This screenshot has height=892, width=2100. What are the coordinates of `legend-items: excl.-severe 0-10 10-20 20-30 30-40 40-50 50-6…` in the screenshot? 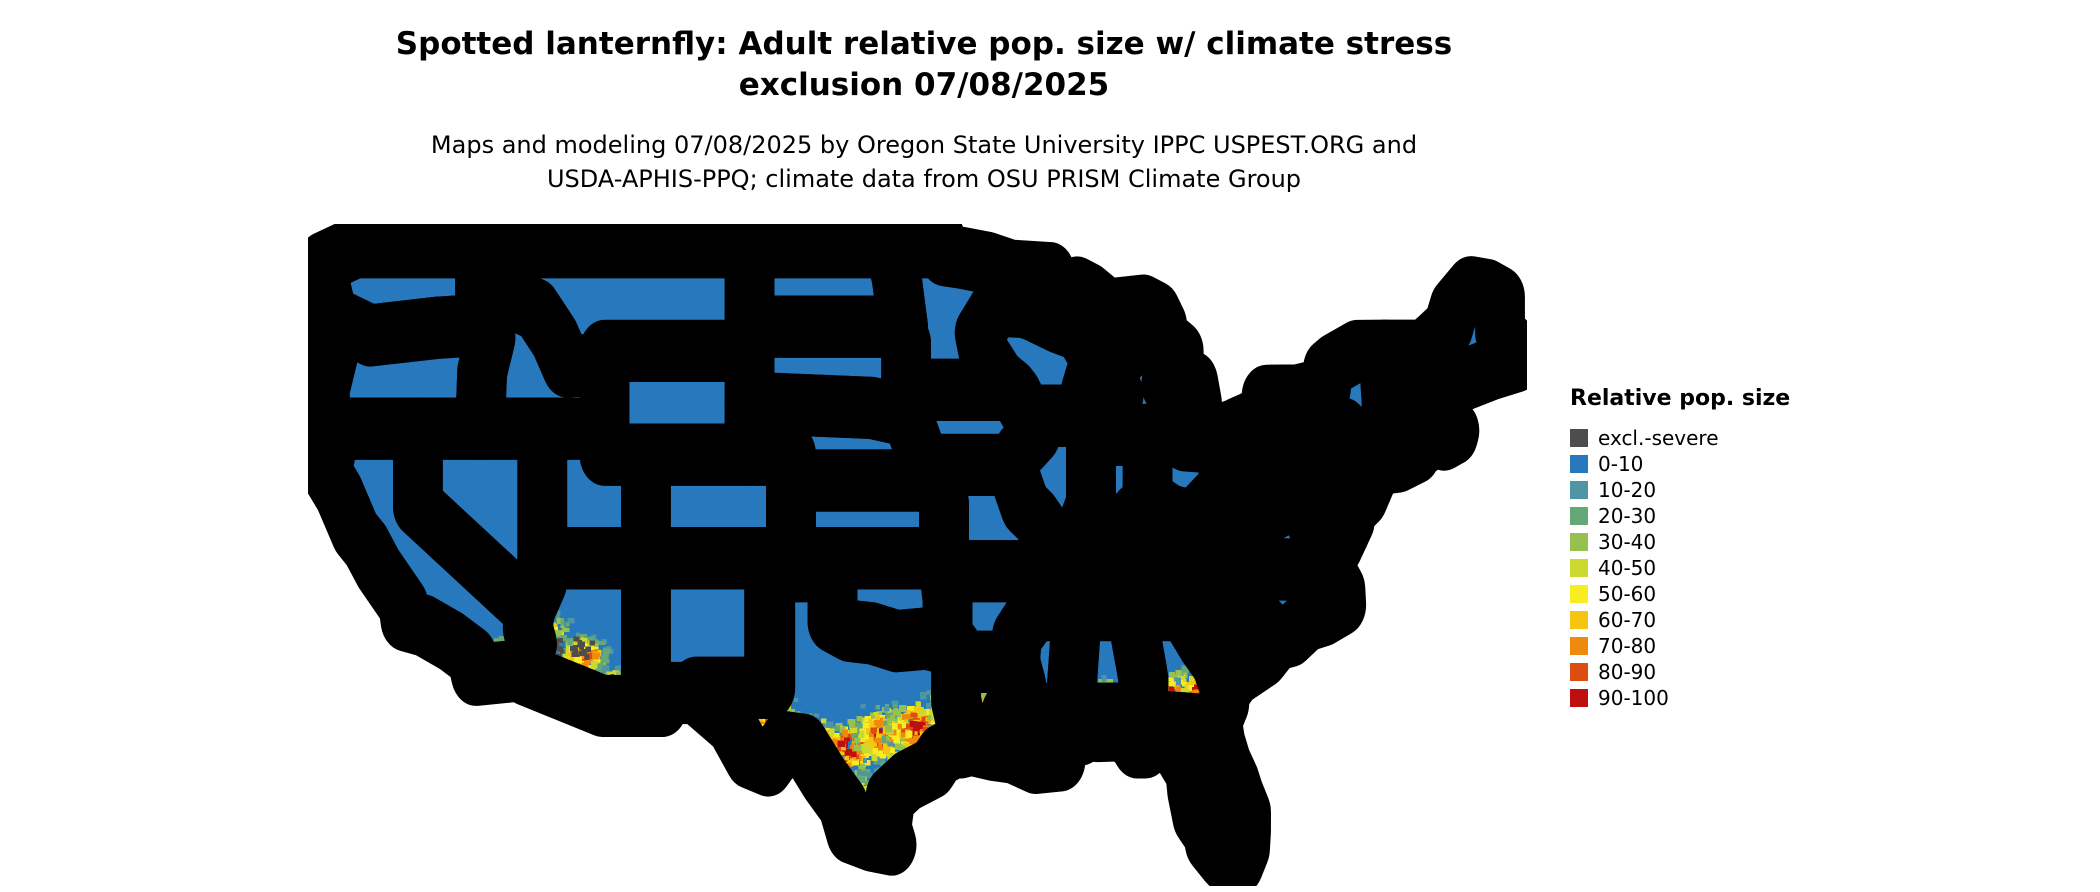 It's located at (1680, 568).